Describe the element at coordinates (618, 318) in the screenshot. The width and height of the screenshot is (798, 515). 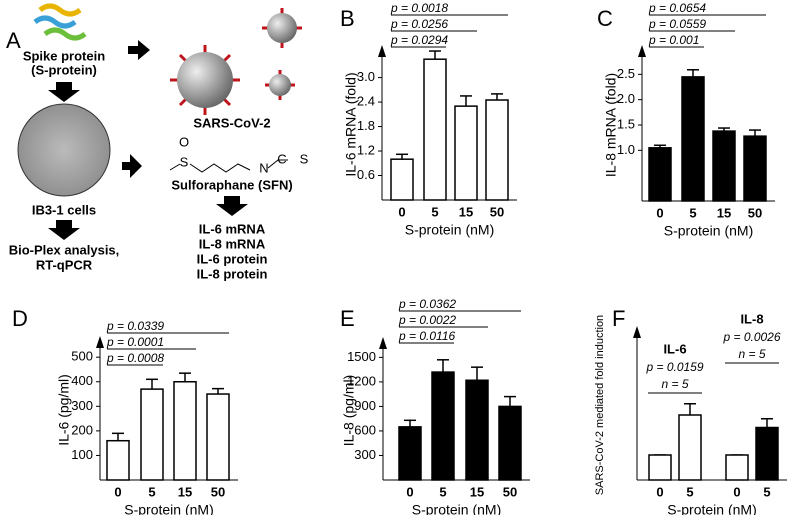
I see `panel-label: F` at that location.